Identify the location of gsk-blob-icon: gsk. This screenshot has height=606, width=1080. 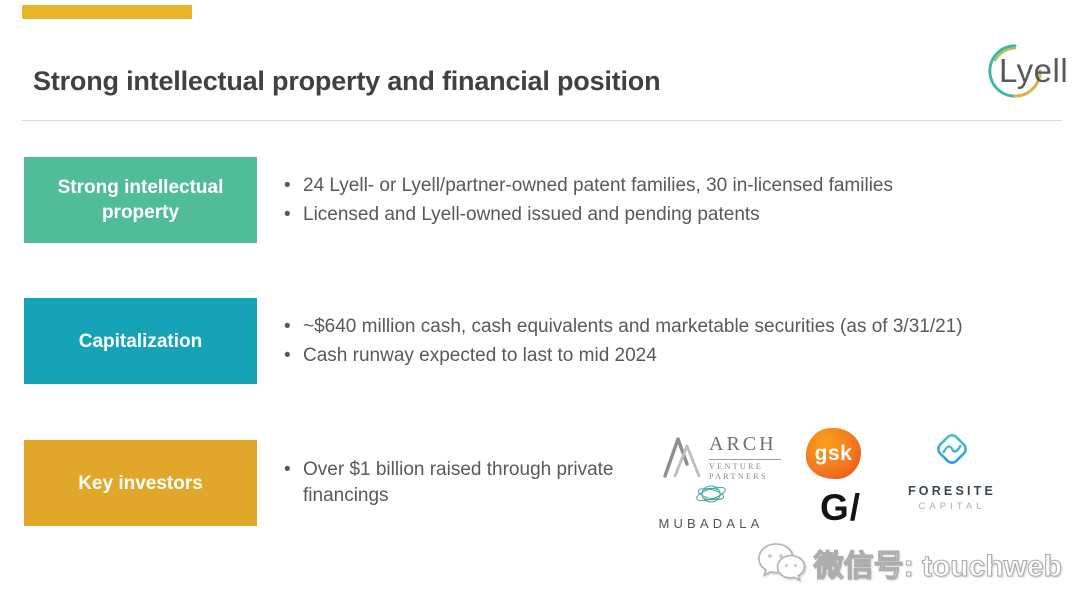
(833, 453).